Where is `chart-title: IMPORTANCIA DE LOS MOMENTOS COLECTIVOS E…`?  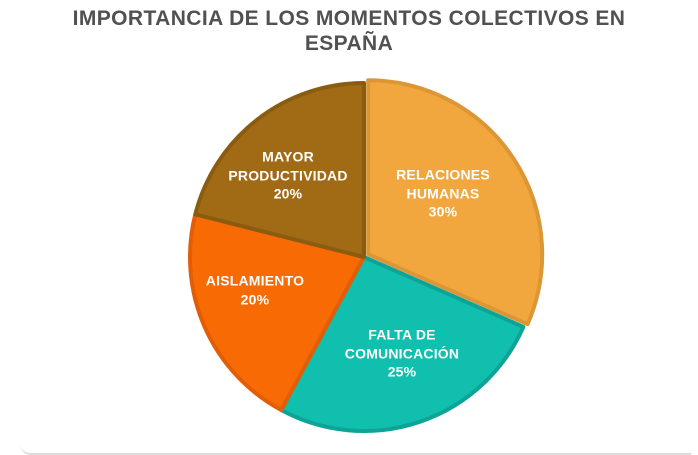
chart-title: IMPORTANCIA DE LOS MOMENTOS COLECTIVOS E… is located at coordinates (349, 31).